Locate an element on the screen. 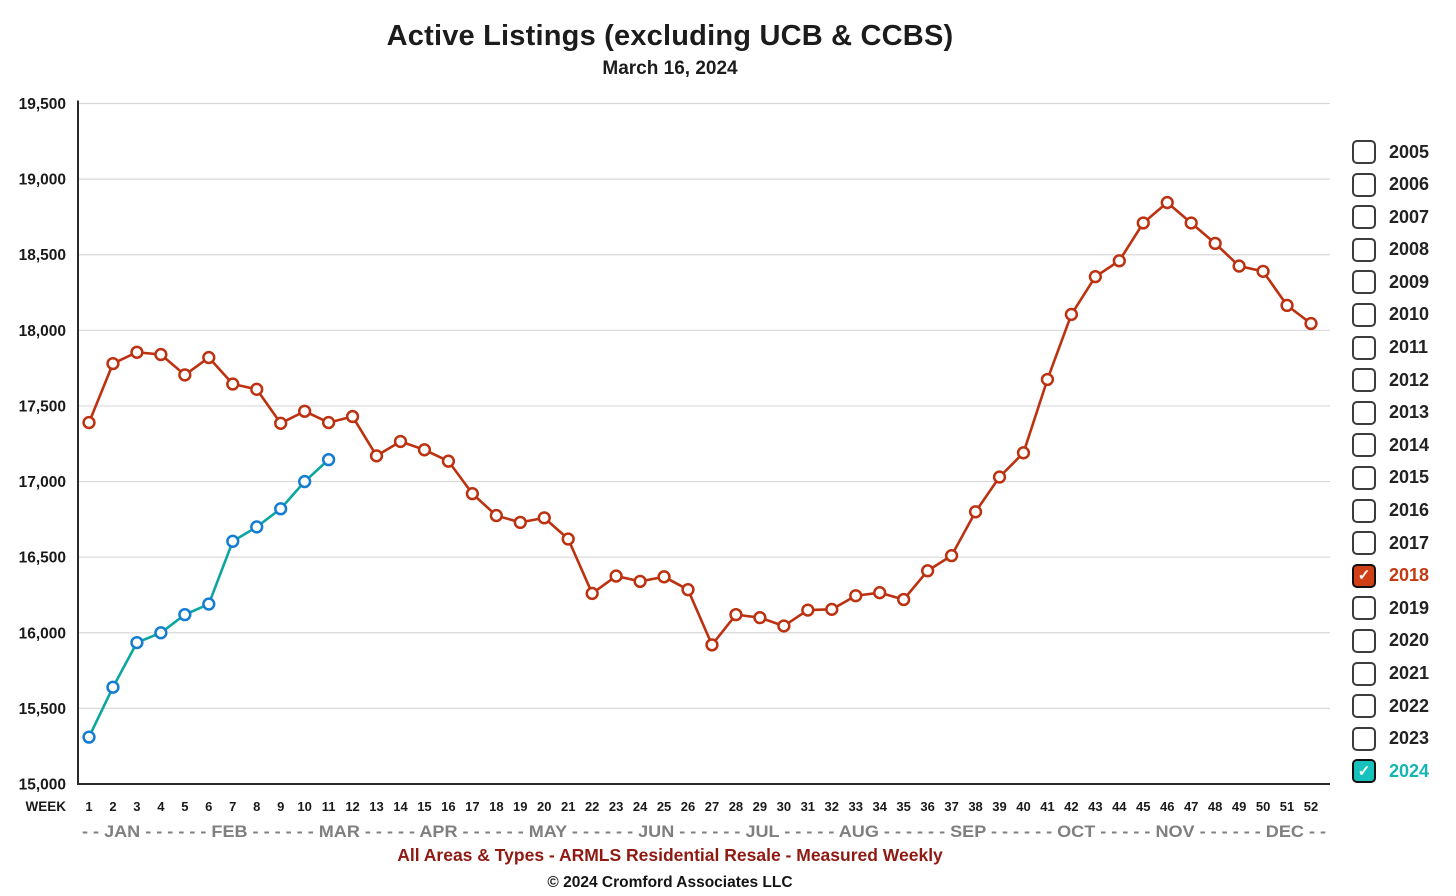 The width and height of the screenshot is (1456, 896). year-checkbox-2014 is located at coordinates (1364, 445).